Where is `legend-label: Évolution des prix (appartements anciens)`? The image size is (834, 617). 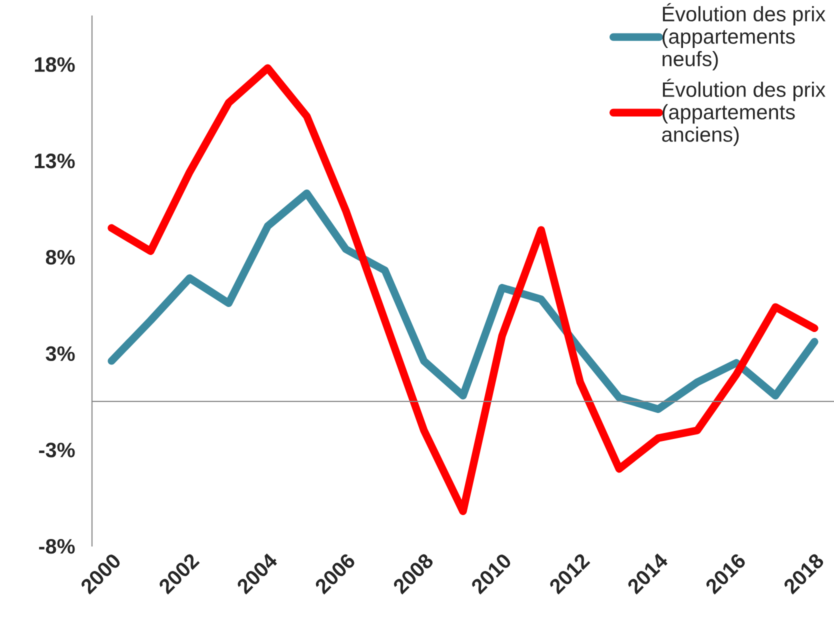 legend-label: Évolution des prix (appartements anciens) is located at coordinates (744, 112).